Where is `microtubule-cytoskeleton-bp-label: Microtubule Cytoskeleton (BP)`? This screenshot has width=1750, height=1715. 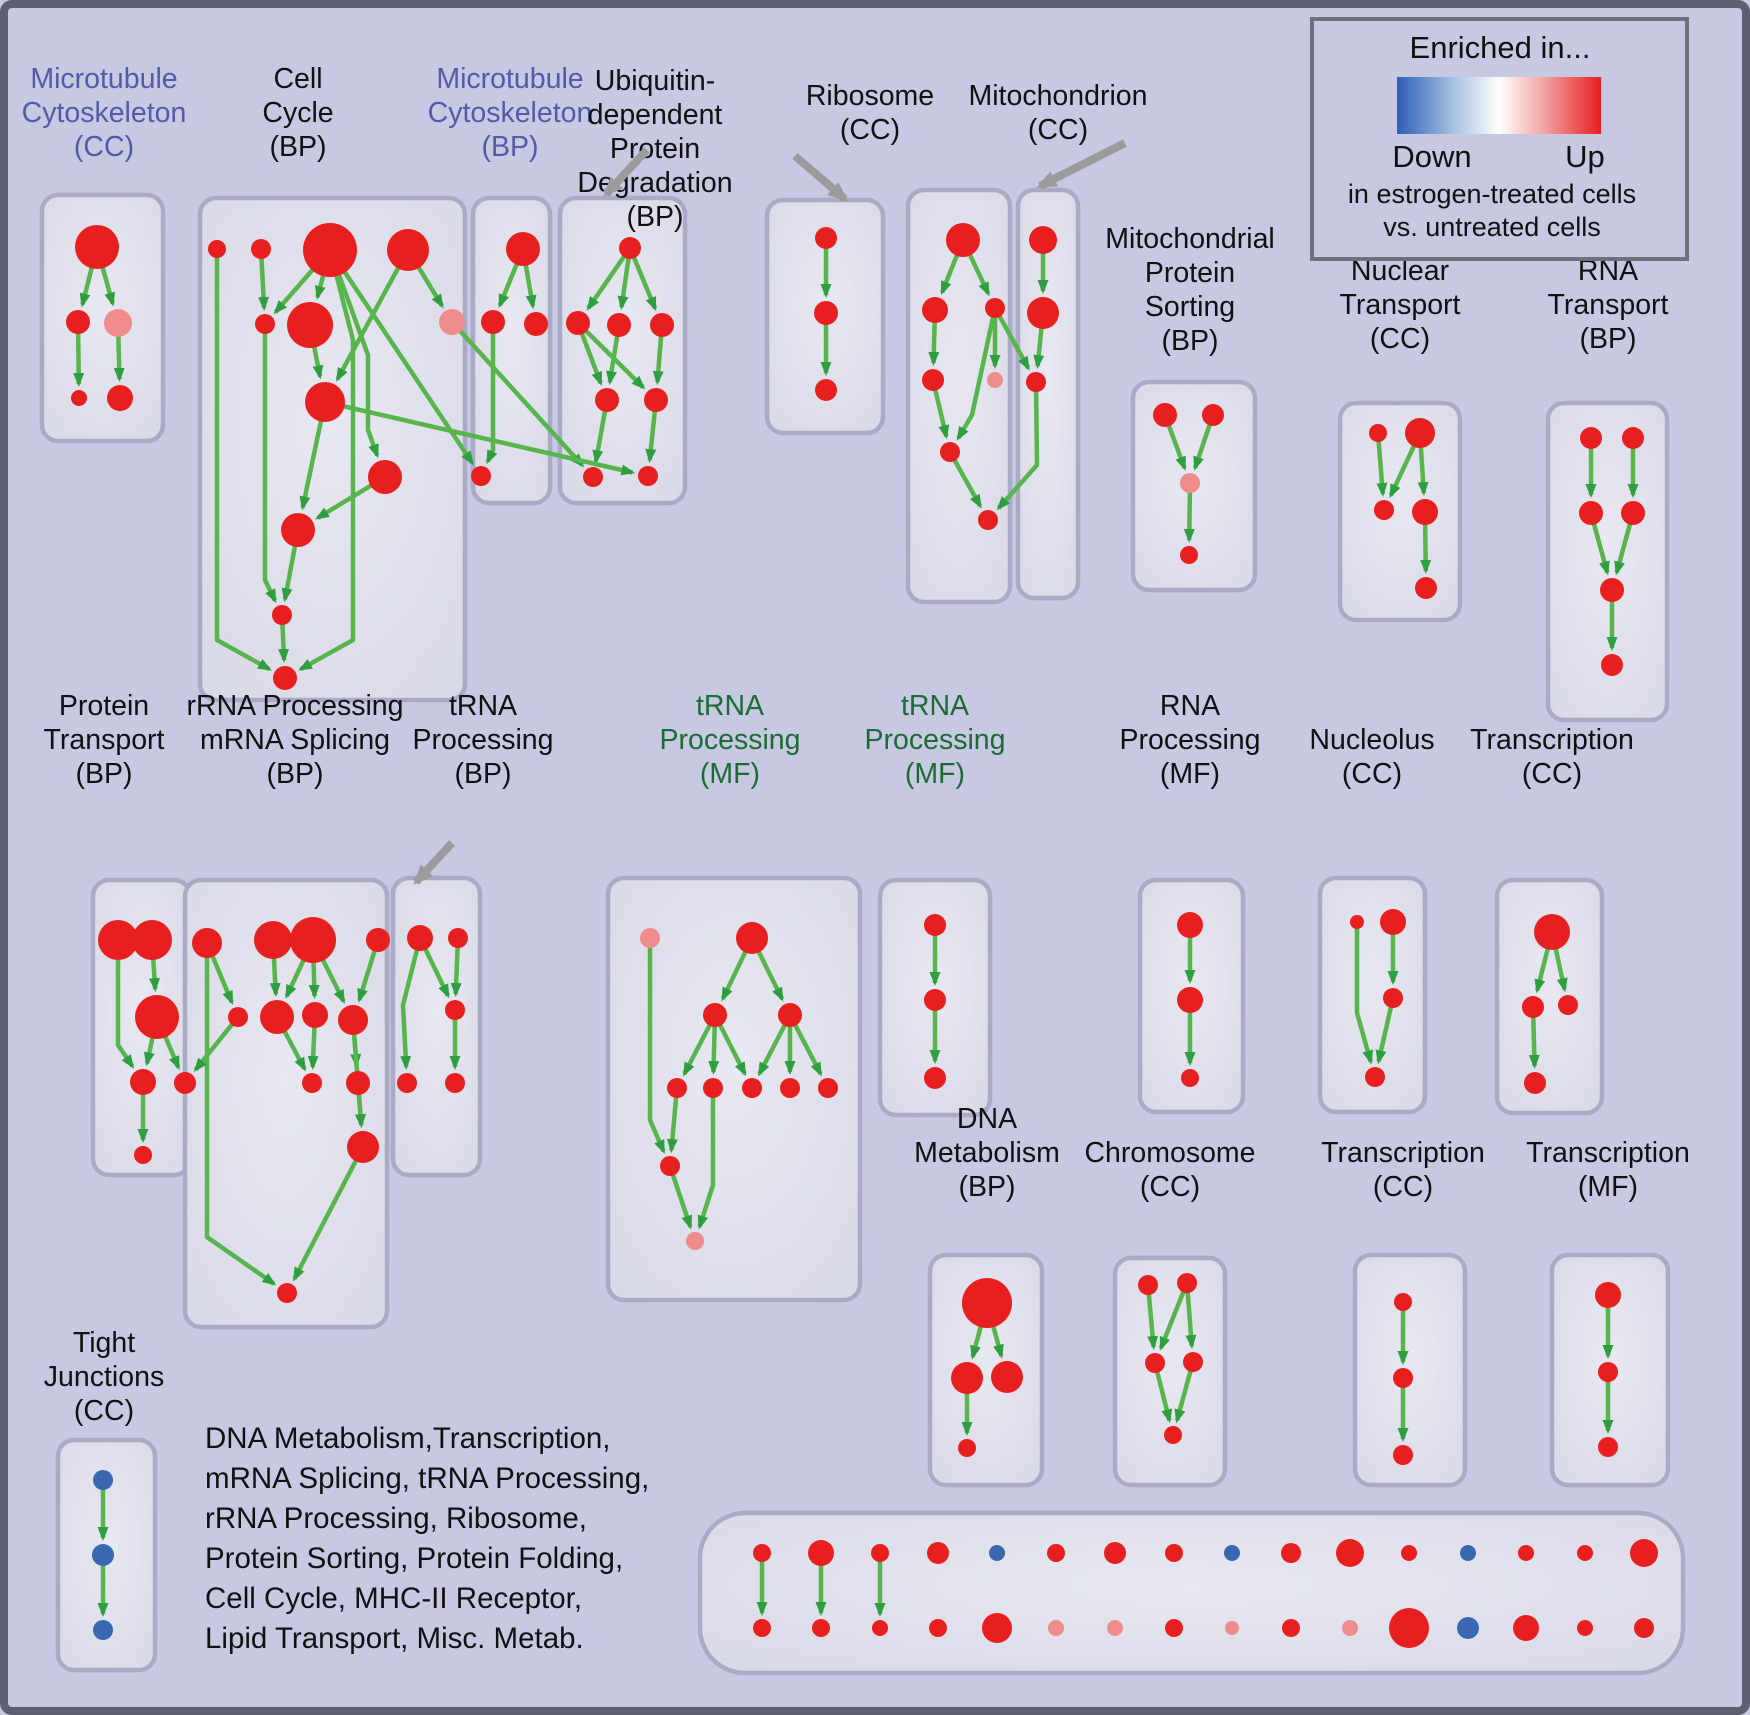
microtubule-cytoskeleton-bp-label: Microtubule Cytoskeleton (BP) is located at coordinates (510, 113).